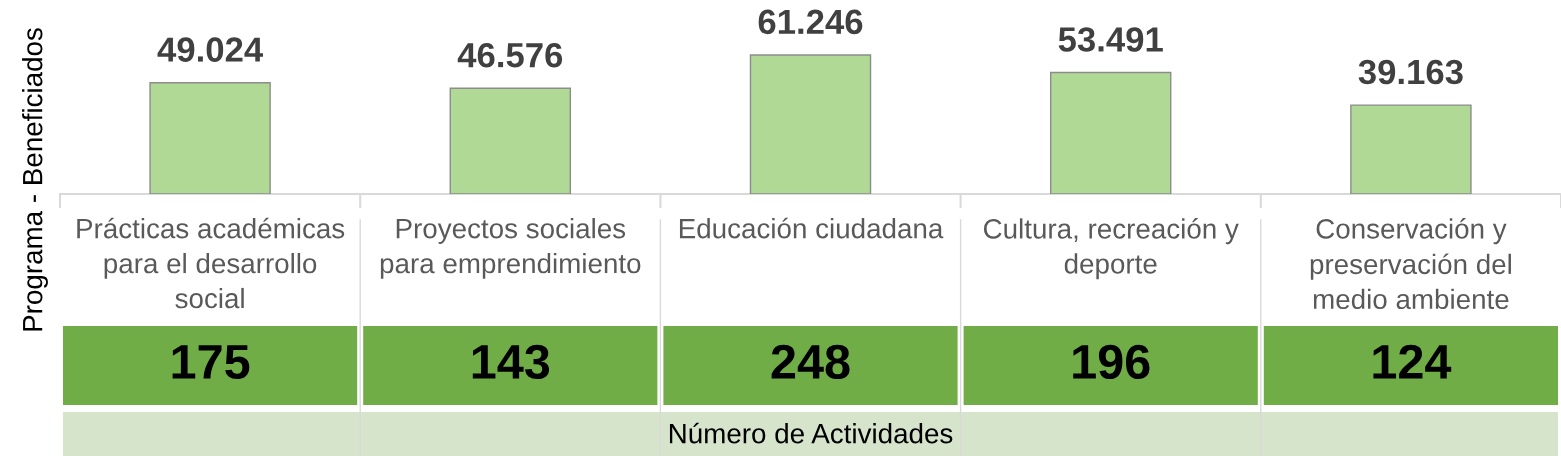  I want to click on text: 196, so click(1111, 362).